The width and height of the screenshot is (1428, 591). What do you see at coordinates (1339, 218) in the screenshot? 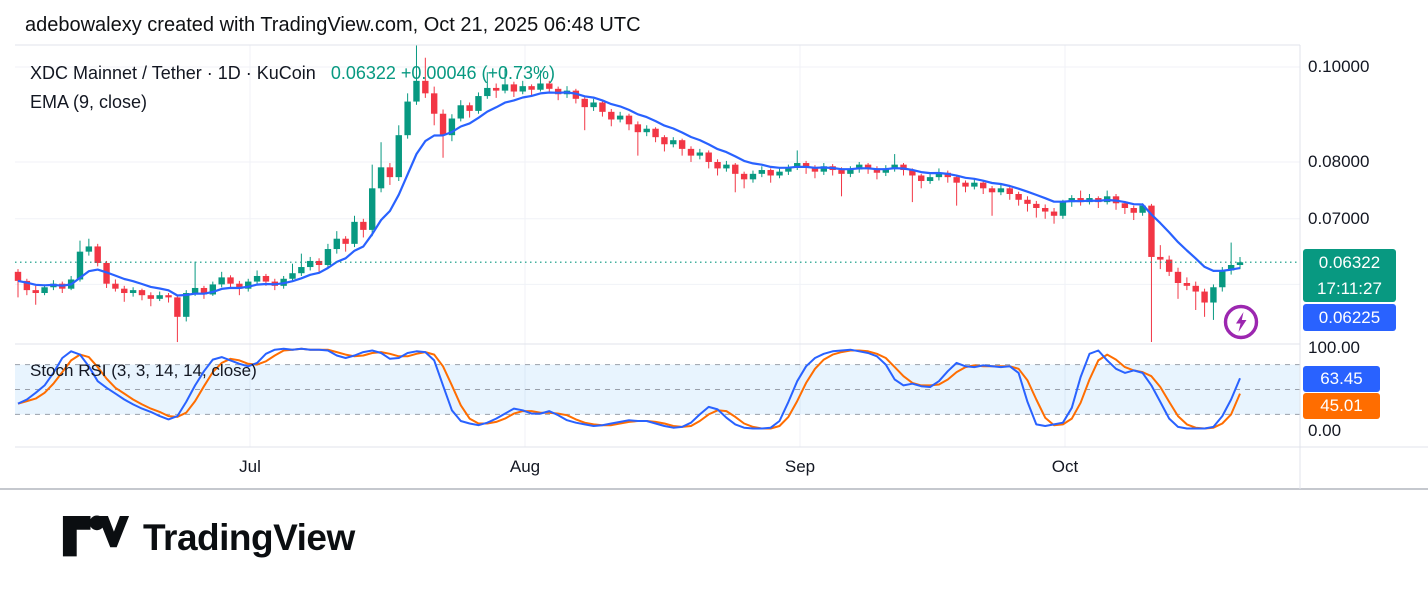
I see `price-axis-label: 0.07000` at bounding box center [1339, 218].